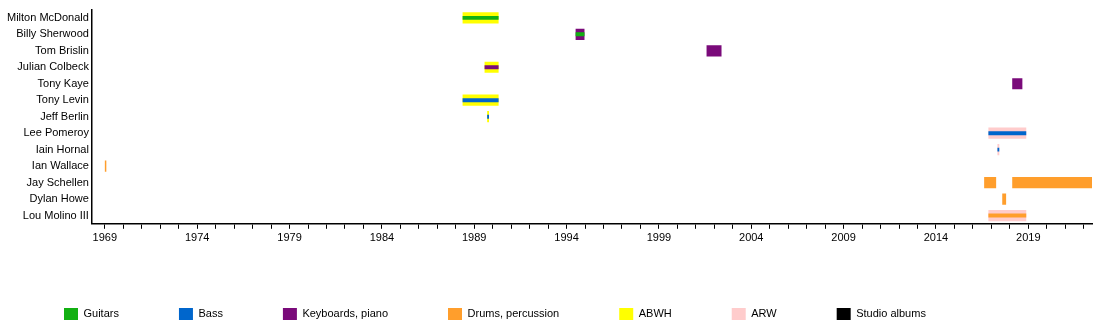 The height and width of the screenshot is (330, 1100). I want to click on y-tick-label: Milton McDonald, so click(48, 16).